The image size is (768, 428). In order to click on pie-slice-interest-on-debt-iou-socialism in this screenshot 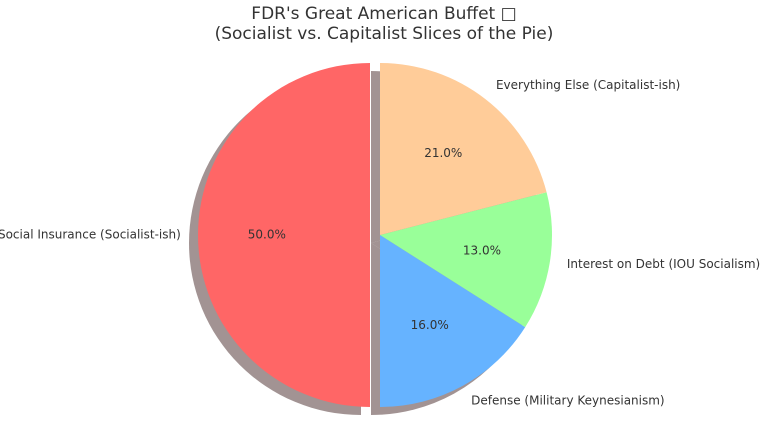, I will do `click(466, 260)`.